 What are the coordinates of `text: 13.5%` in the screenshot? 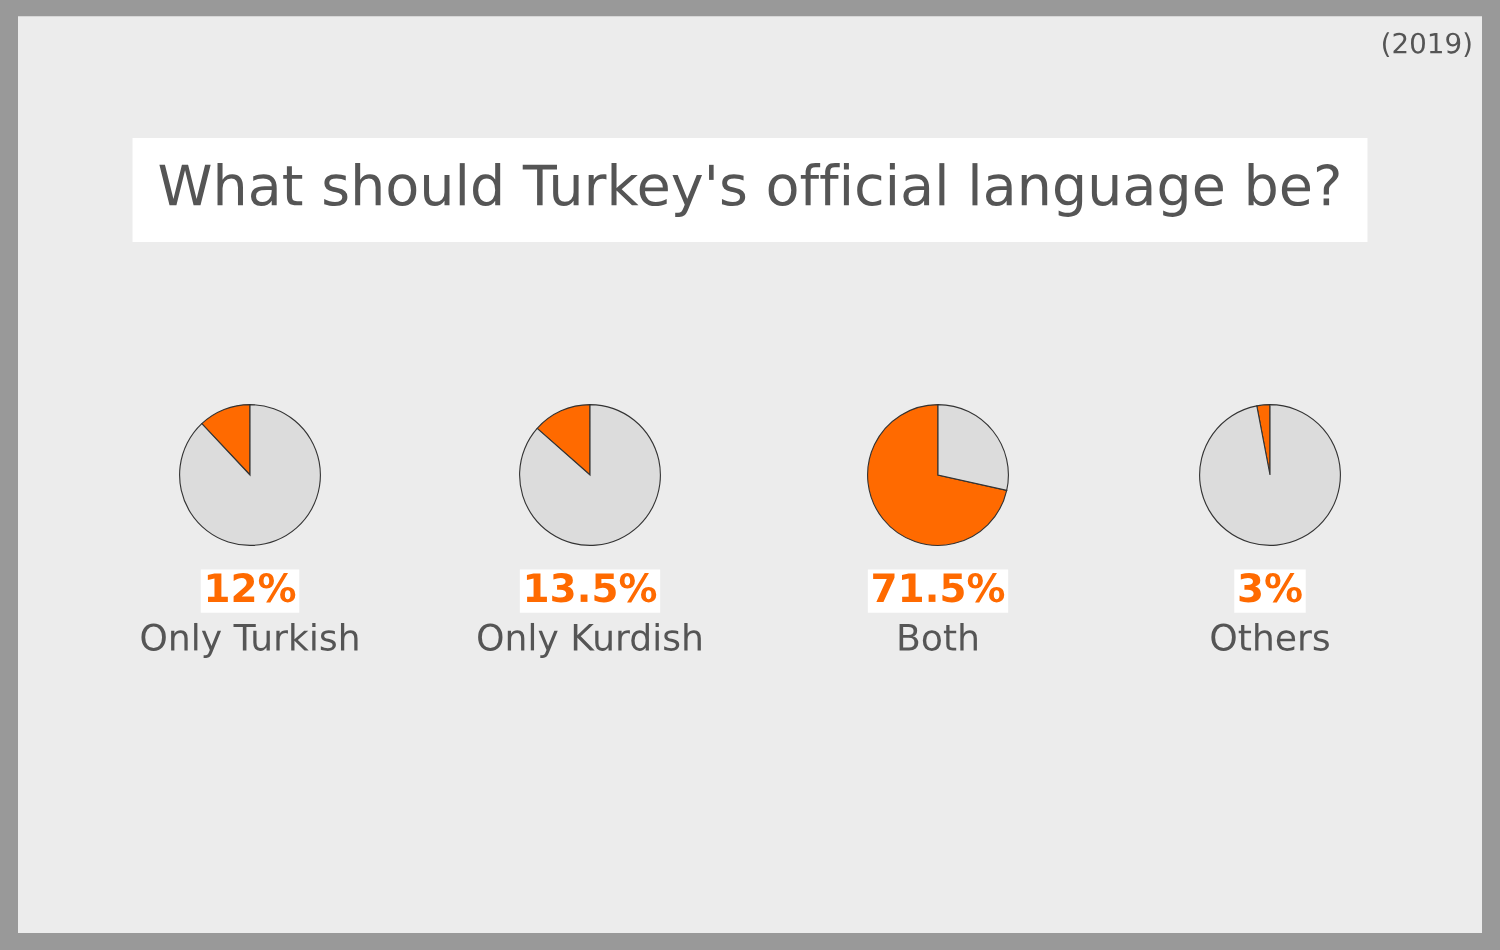 It's located at (591, 588).